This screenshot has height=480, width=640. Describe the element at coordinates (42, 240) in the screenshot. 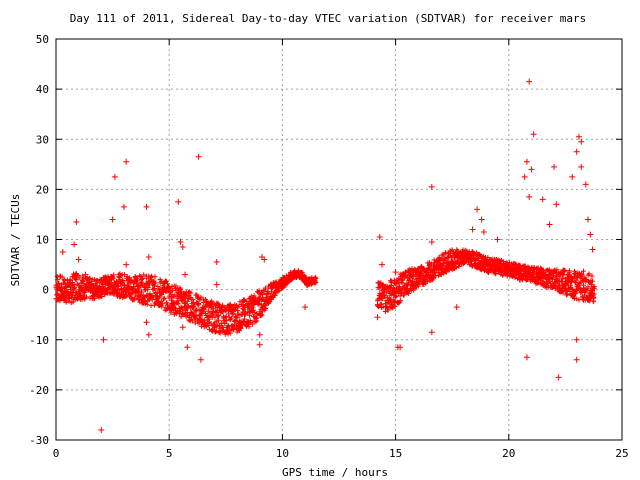

I see `y-tick-label: 10` at that location.